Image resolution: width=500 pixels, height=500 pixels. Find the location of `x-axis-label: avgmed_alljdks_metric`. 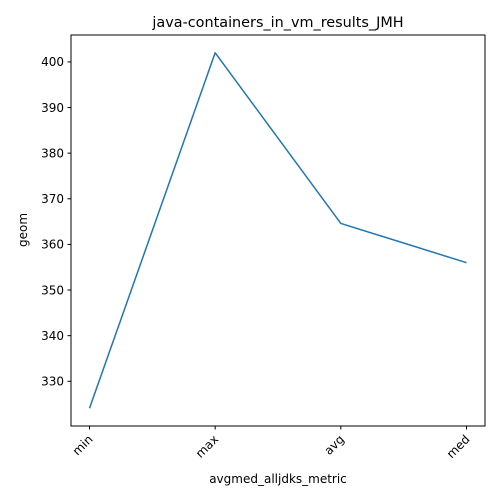

x-axis-label: avgmed_alljdks_metric is located at coordinates (278, 479).